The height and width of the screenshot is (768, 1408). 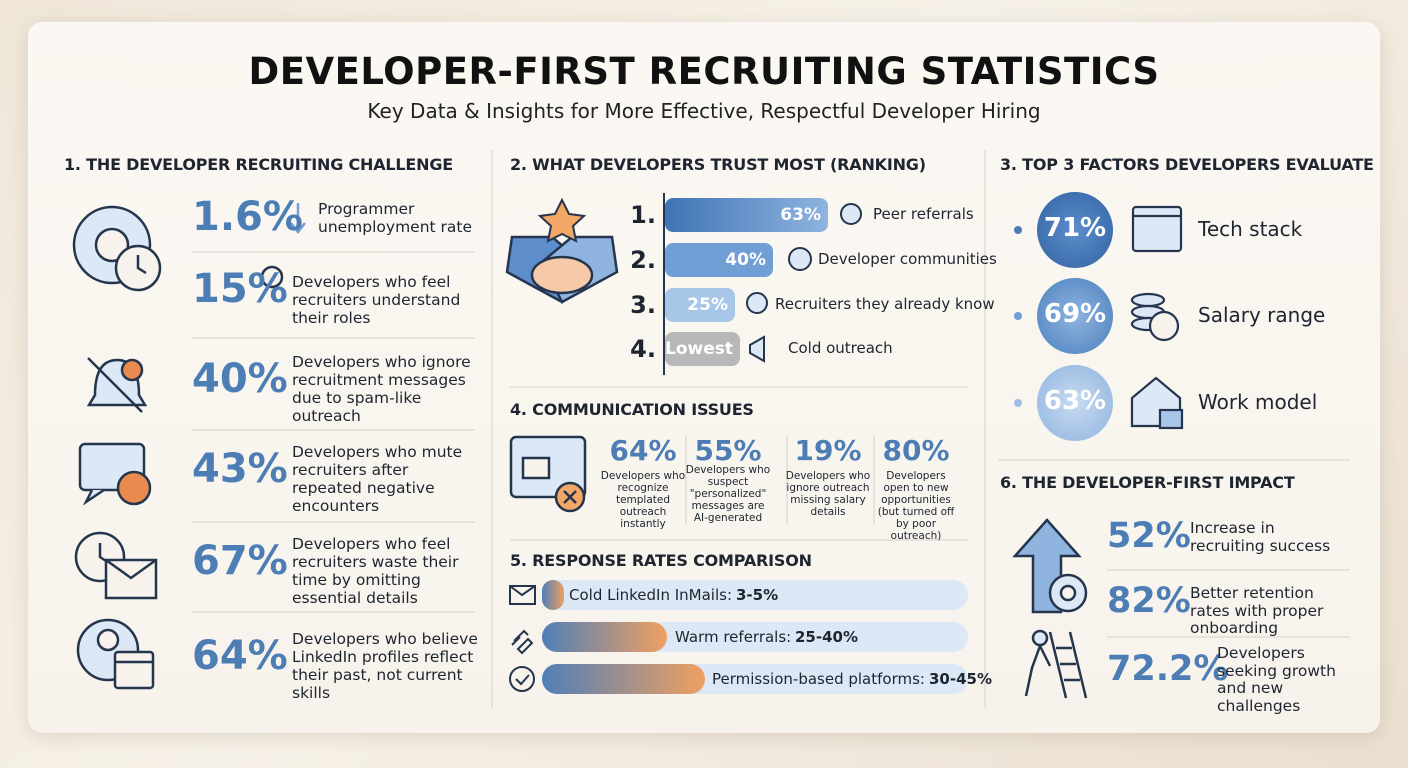 What do you see at coordinates (1168, 669) in the screenshot?
I see `stat: 72.2%` at bounding box center [1168, 669].